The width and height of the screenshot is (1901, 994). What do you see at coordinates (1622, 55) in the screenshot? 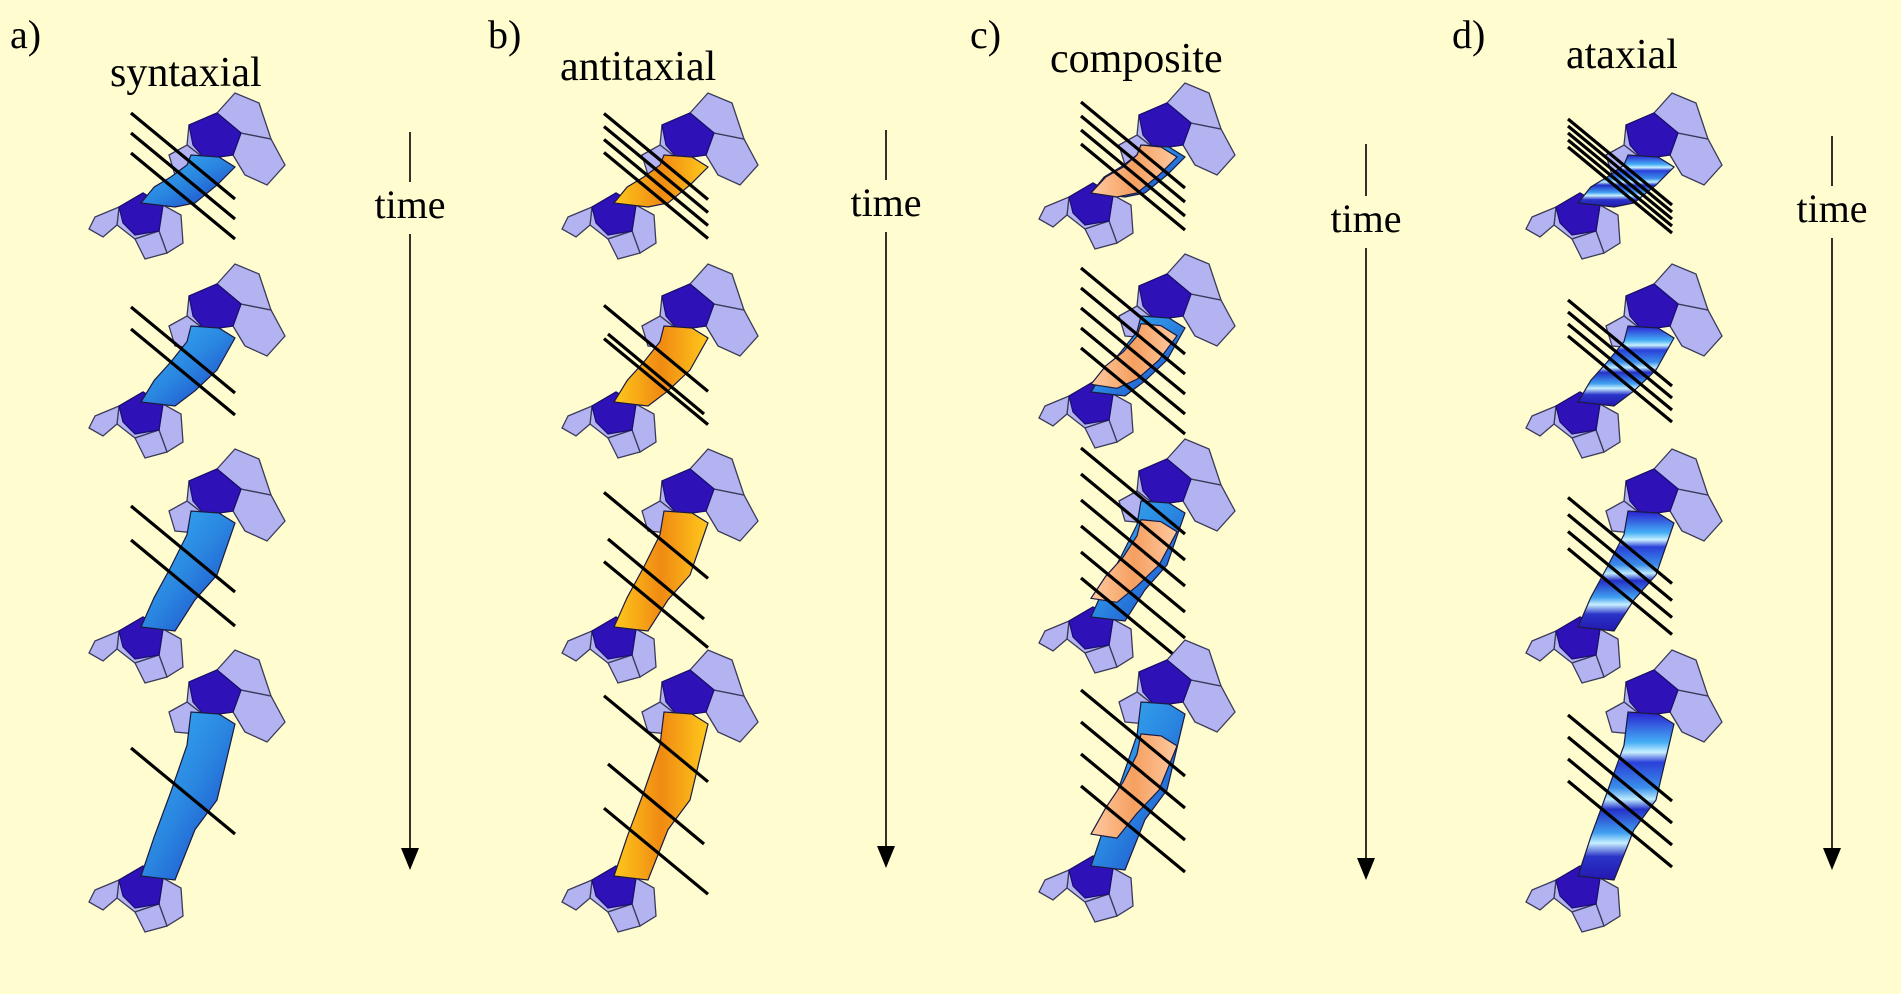
I see `panel-title: ataxial` at bounding box center [1622, 55].